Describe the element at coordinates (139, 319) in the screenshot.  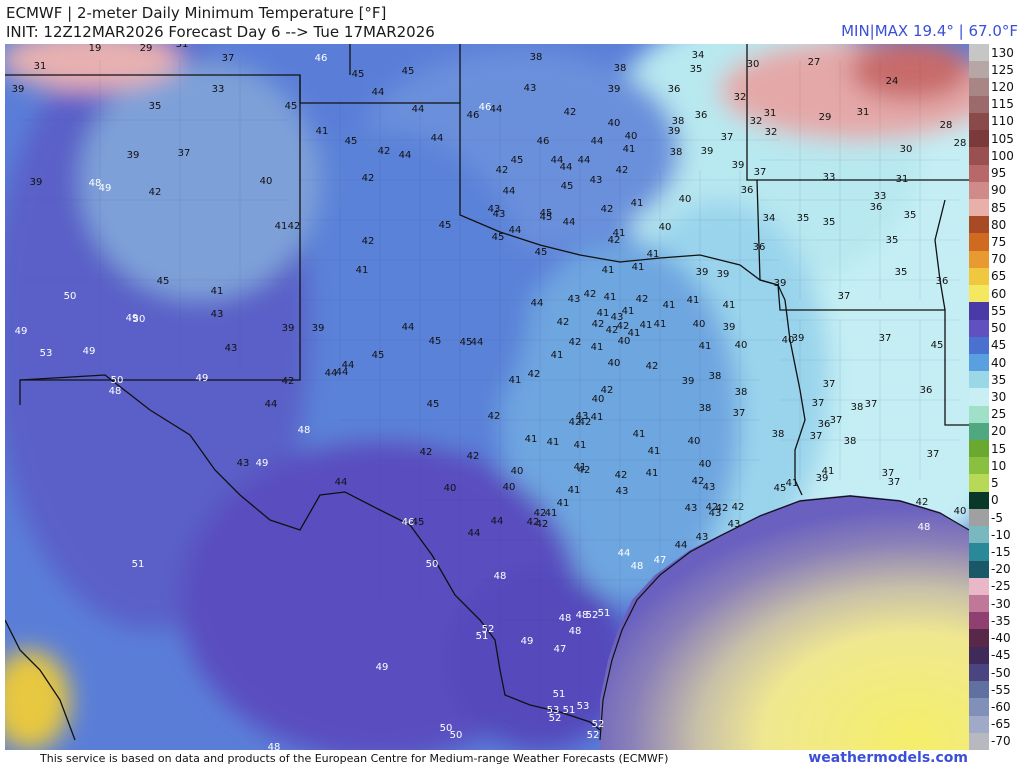
I see `temperature-value: 50` at that location.